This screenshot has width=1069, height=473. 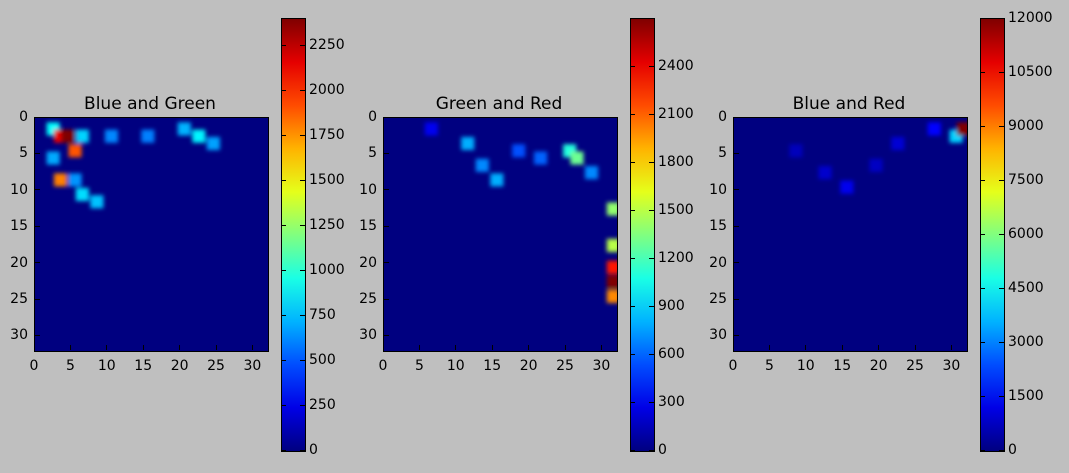 What do you see at coordinates (322, 315) in the screenshot?
I see `colorbar-tick-label: 750` at bounding box center [322, 315].